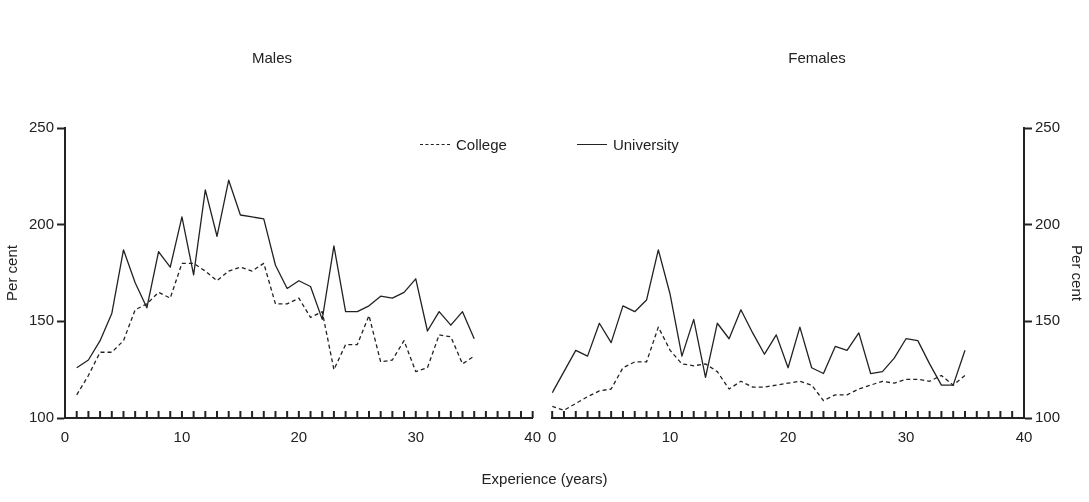 Image resolution: width=1089 pixels, height=502 pixels. Describe the element at coordinates (272, 58) in the screenshot. I see `chart-title: Males` at that location.